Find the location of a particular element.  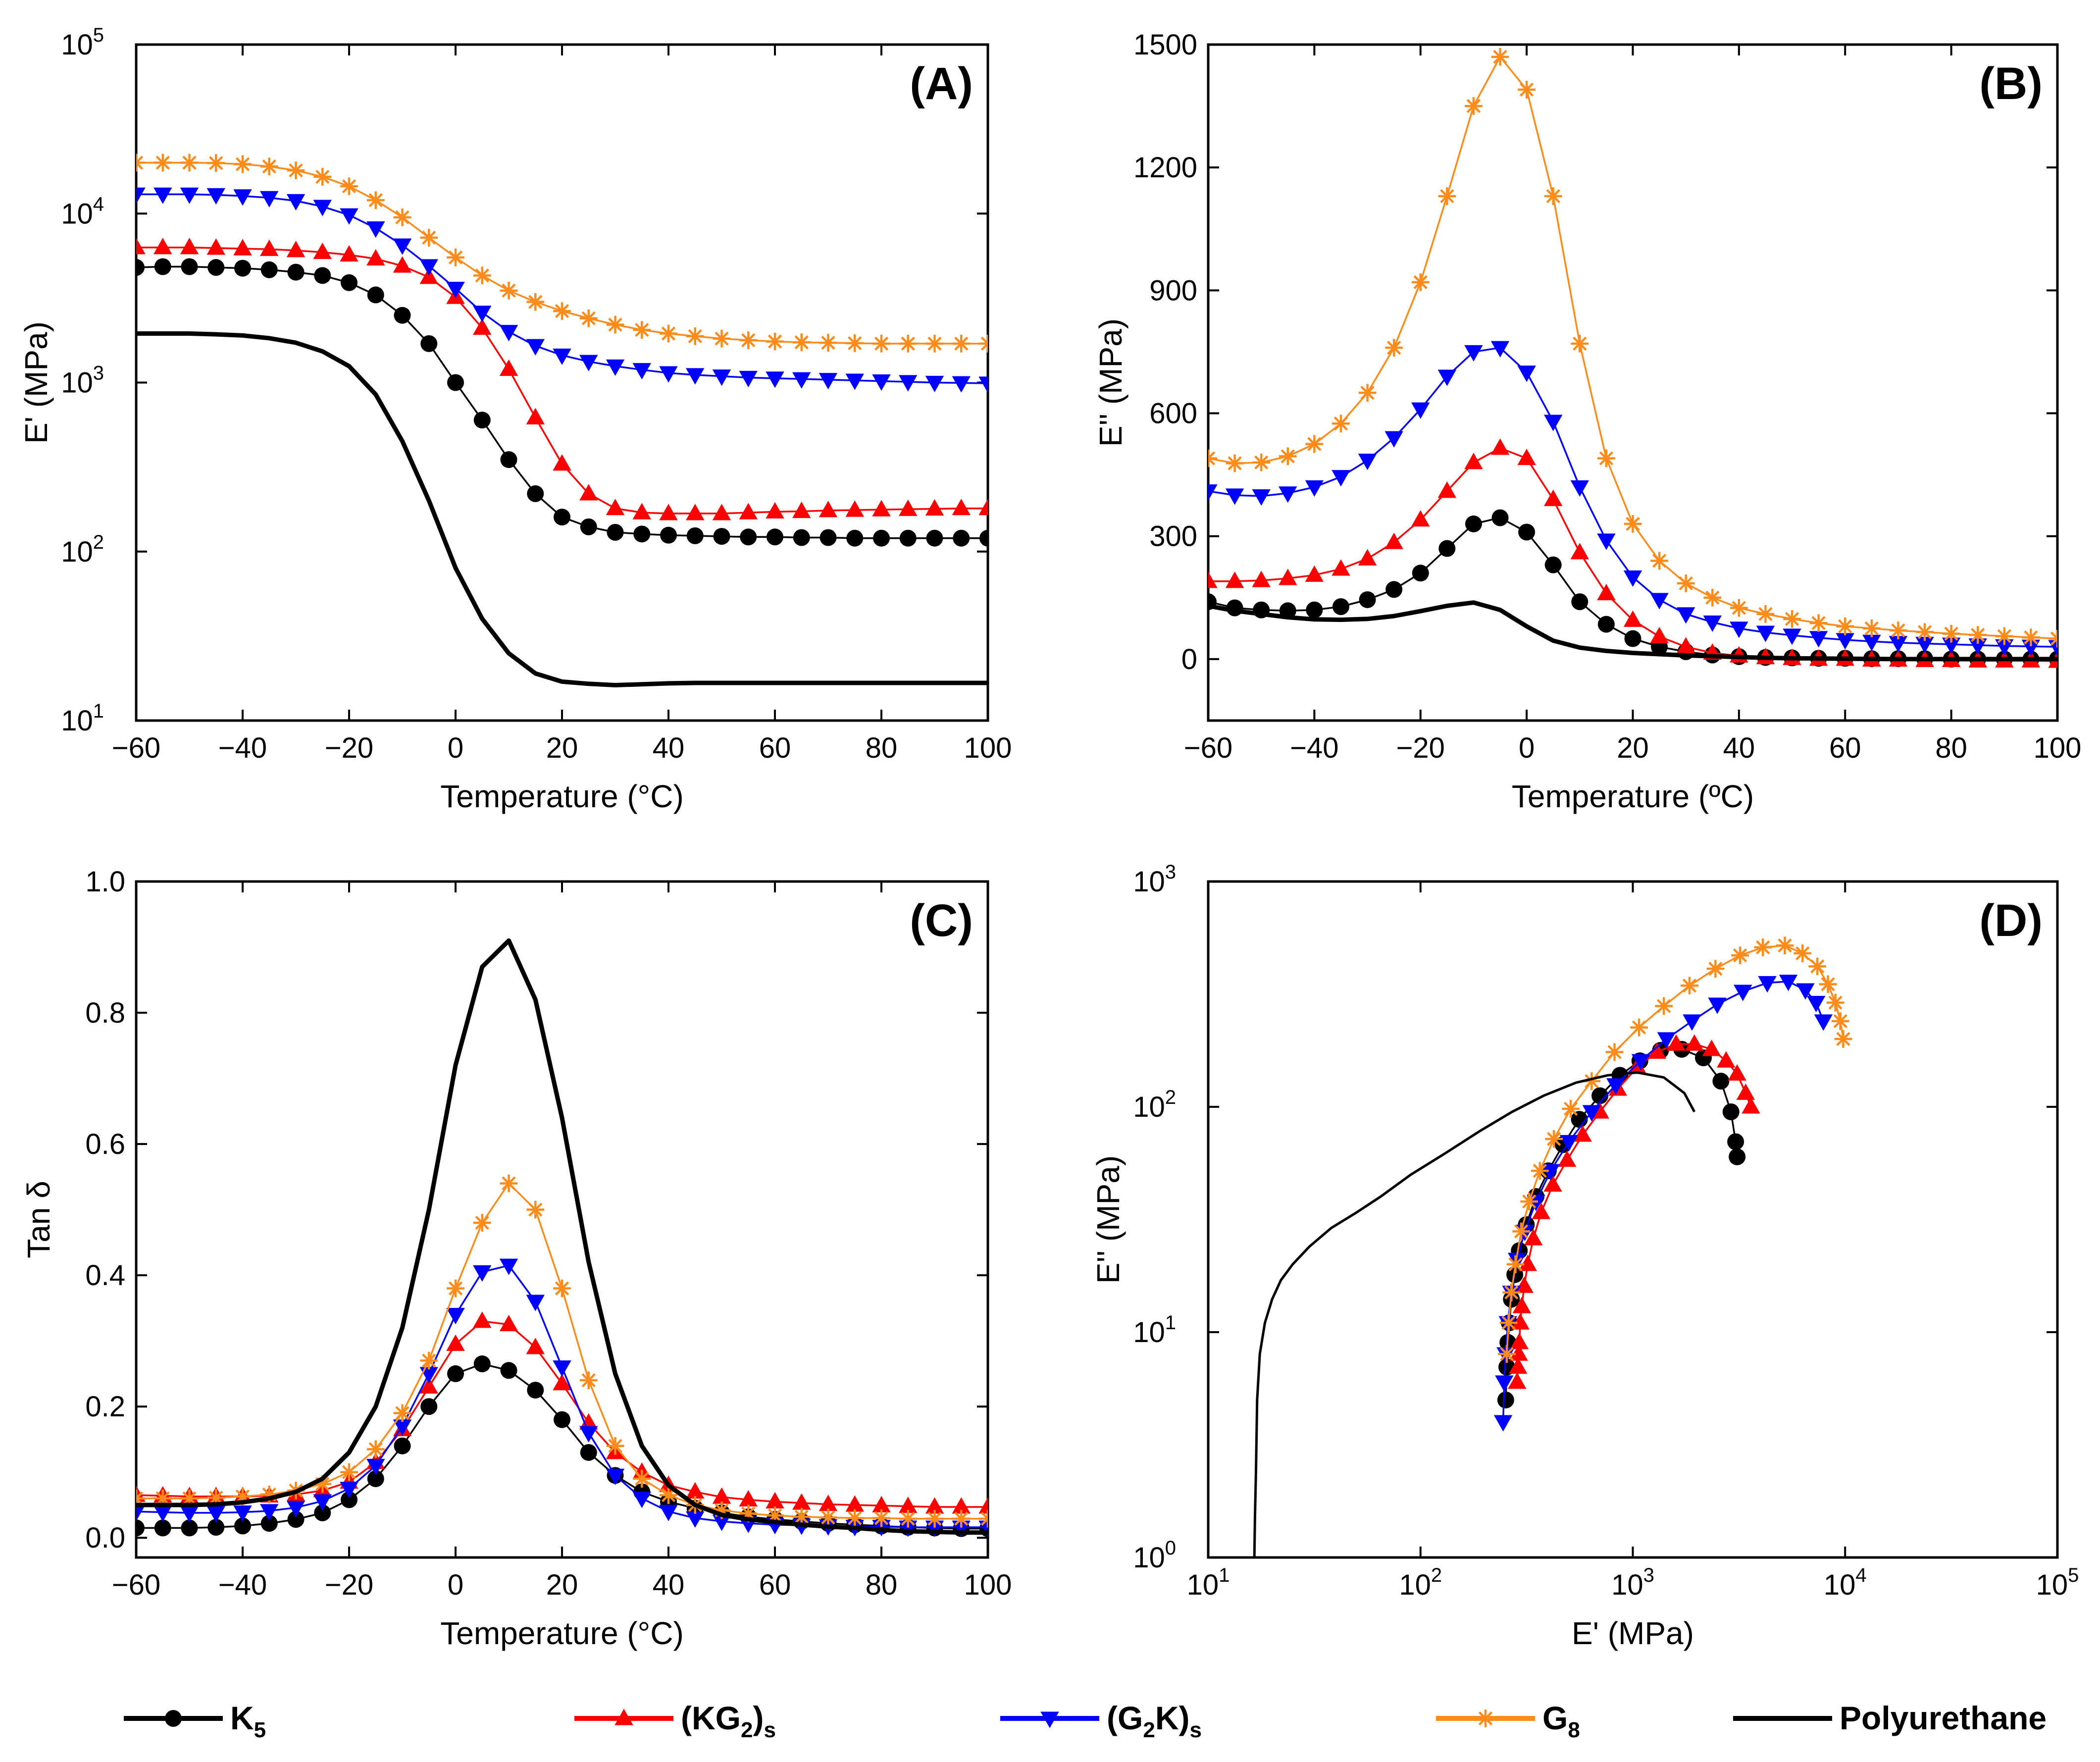

y-tick-label: 1200 is located at coordinates (1165, 168).